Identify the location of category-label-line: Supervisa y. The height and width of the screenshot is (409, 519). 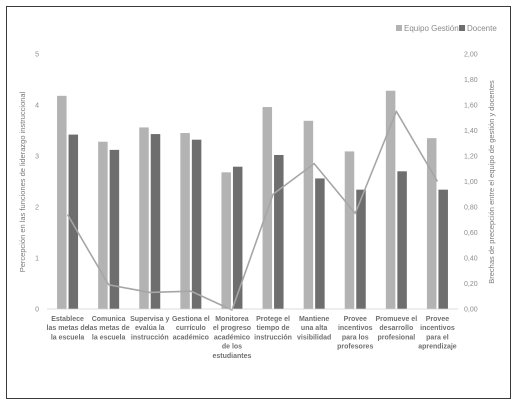
(149, 319).